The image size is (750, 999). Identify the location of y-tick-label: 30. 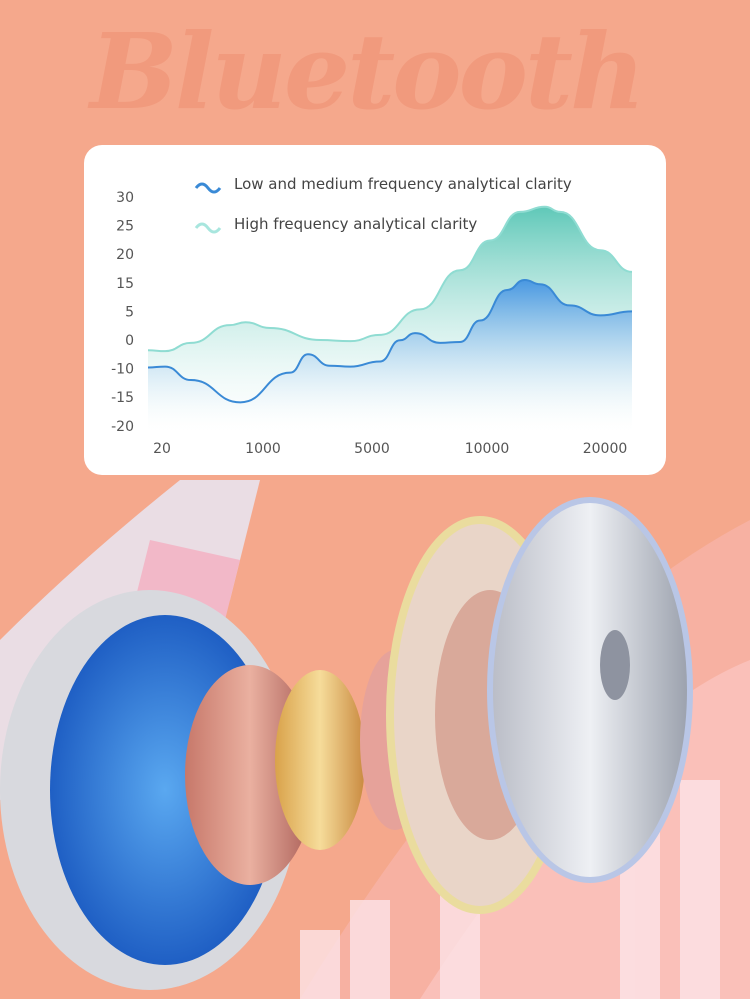
(125, 198).